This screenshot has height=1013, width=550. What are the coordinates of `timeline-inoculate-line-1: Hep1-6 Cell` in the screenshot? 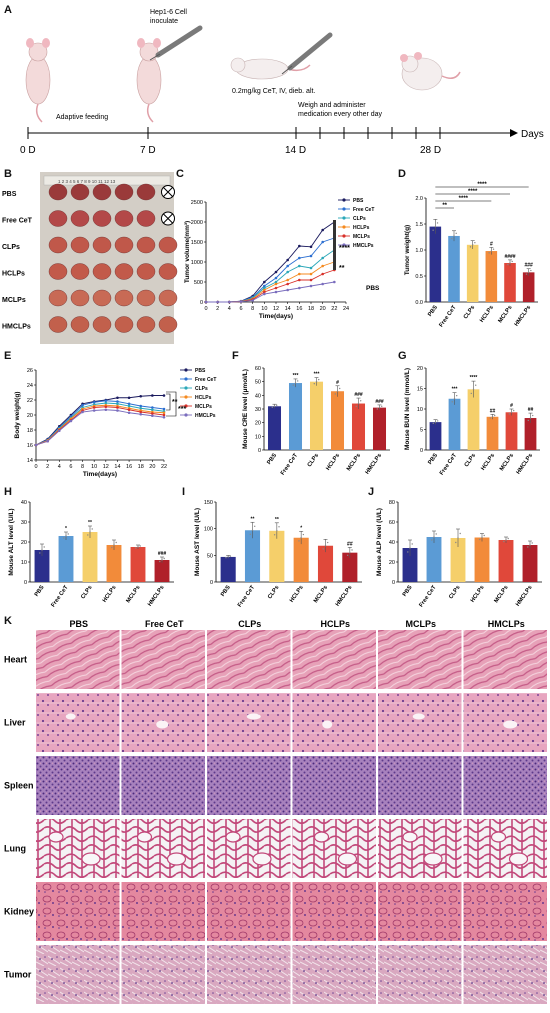 It's located at (168, 12).